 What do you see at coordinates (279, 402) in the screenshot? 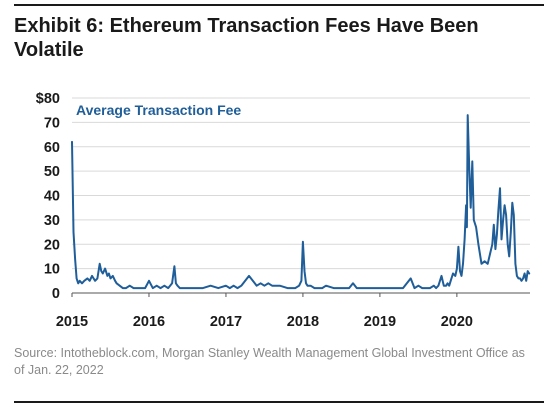
I see `bottom-rule` at bounding box center [279, 402].